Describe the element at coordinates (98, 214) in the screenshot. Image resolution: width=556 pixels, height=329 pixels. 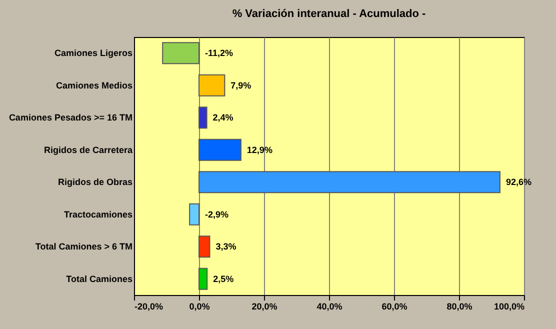
I see `y-tick-label: Tractocamiones` at that location.